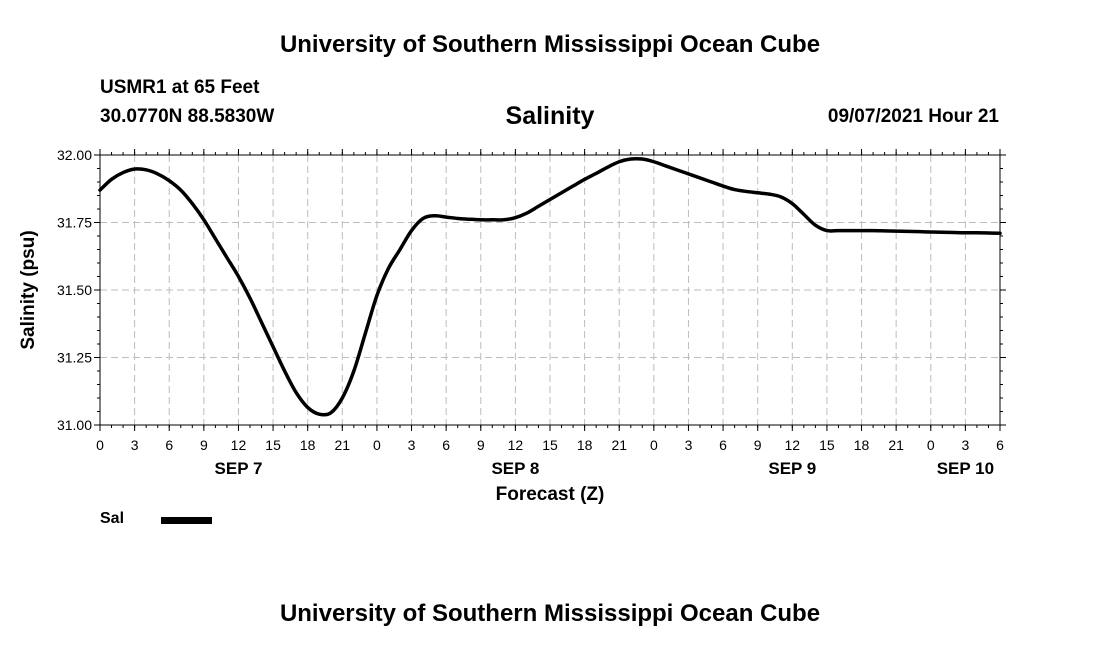  I want to click on day-label: SEP 8, so click(515, 468).